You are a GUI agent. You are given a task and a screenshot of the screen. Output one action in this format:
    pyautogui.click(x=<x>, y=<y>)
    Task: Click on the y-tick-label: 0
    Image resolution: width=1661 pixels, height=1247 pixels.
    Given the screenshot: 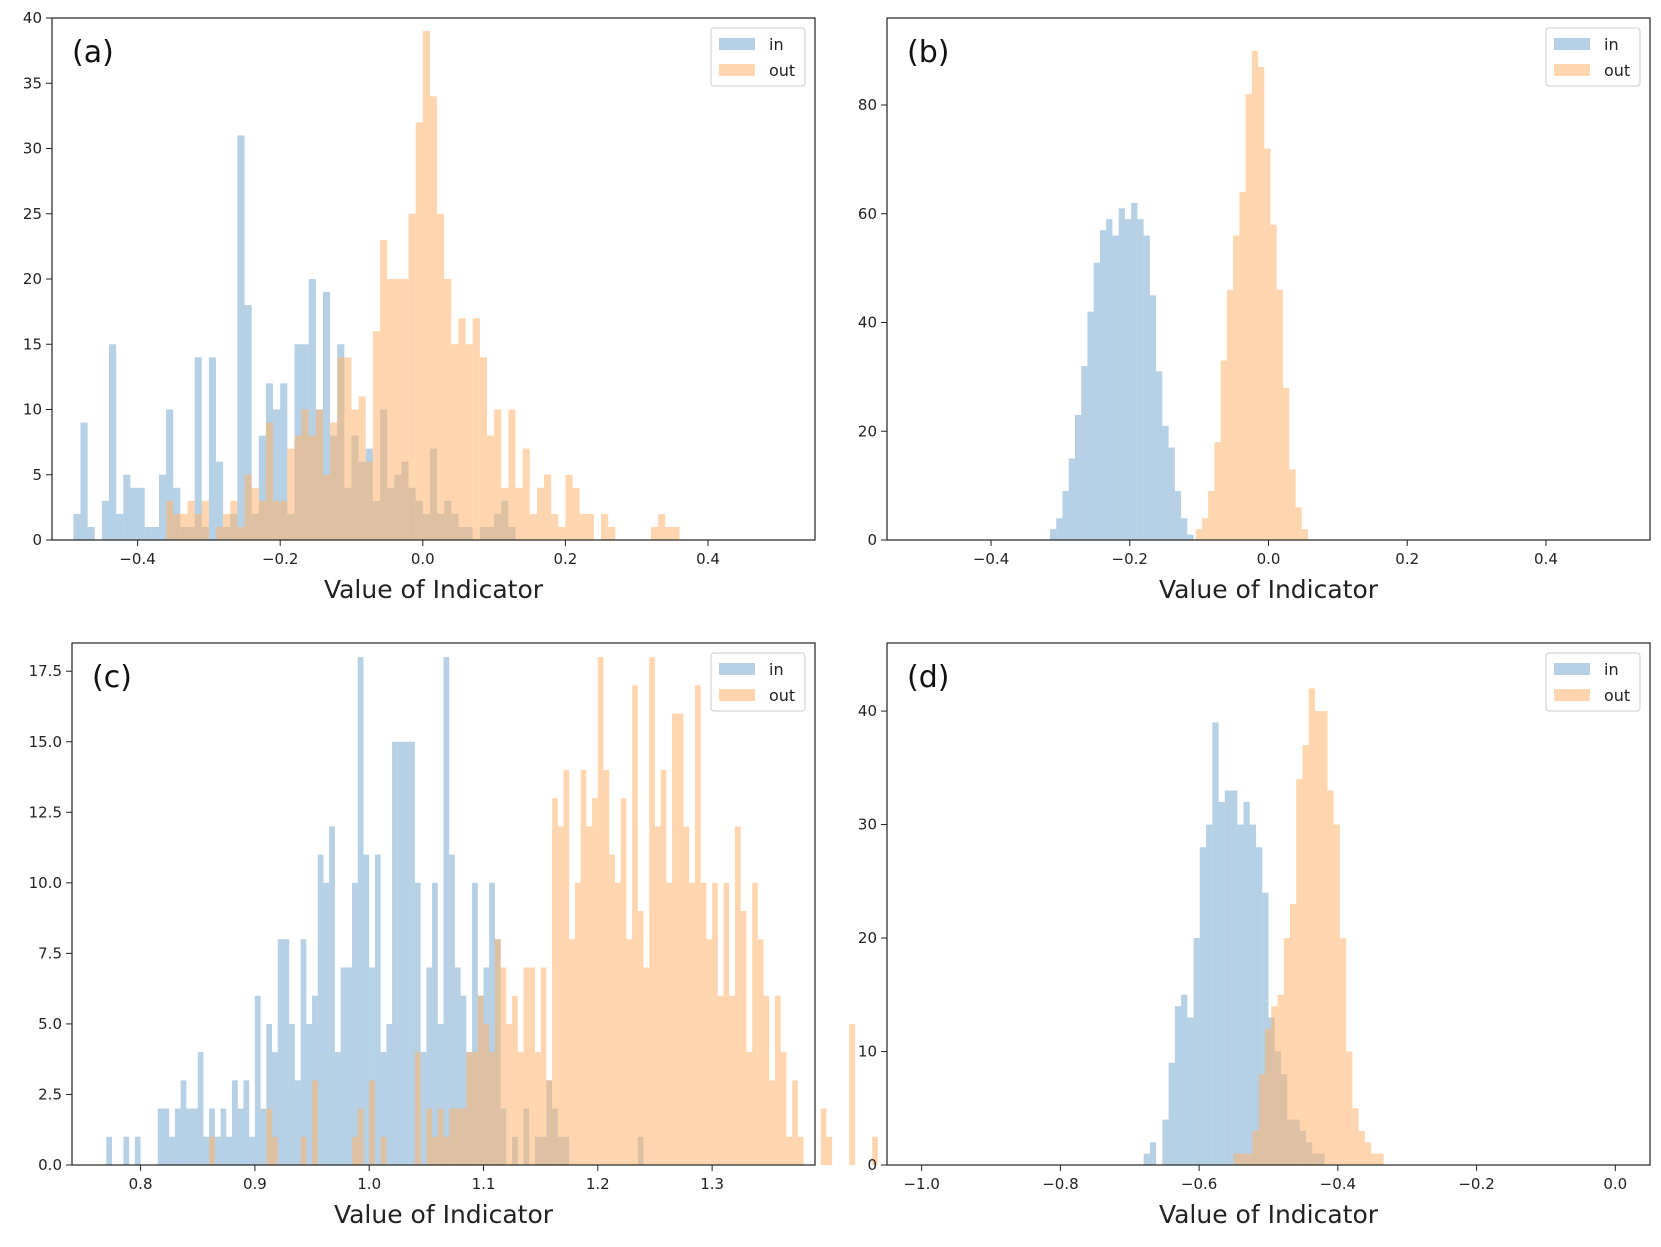 What is the action you would take?
    pyautogui.click(x=872, y=540)
    